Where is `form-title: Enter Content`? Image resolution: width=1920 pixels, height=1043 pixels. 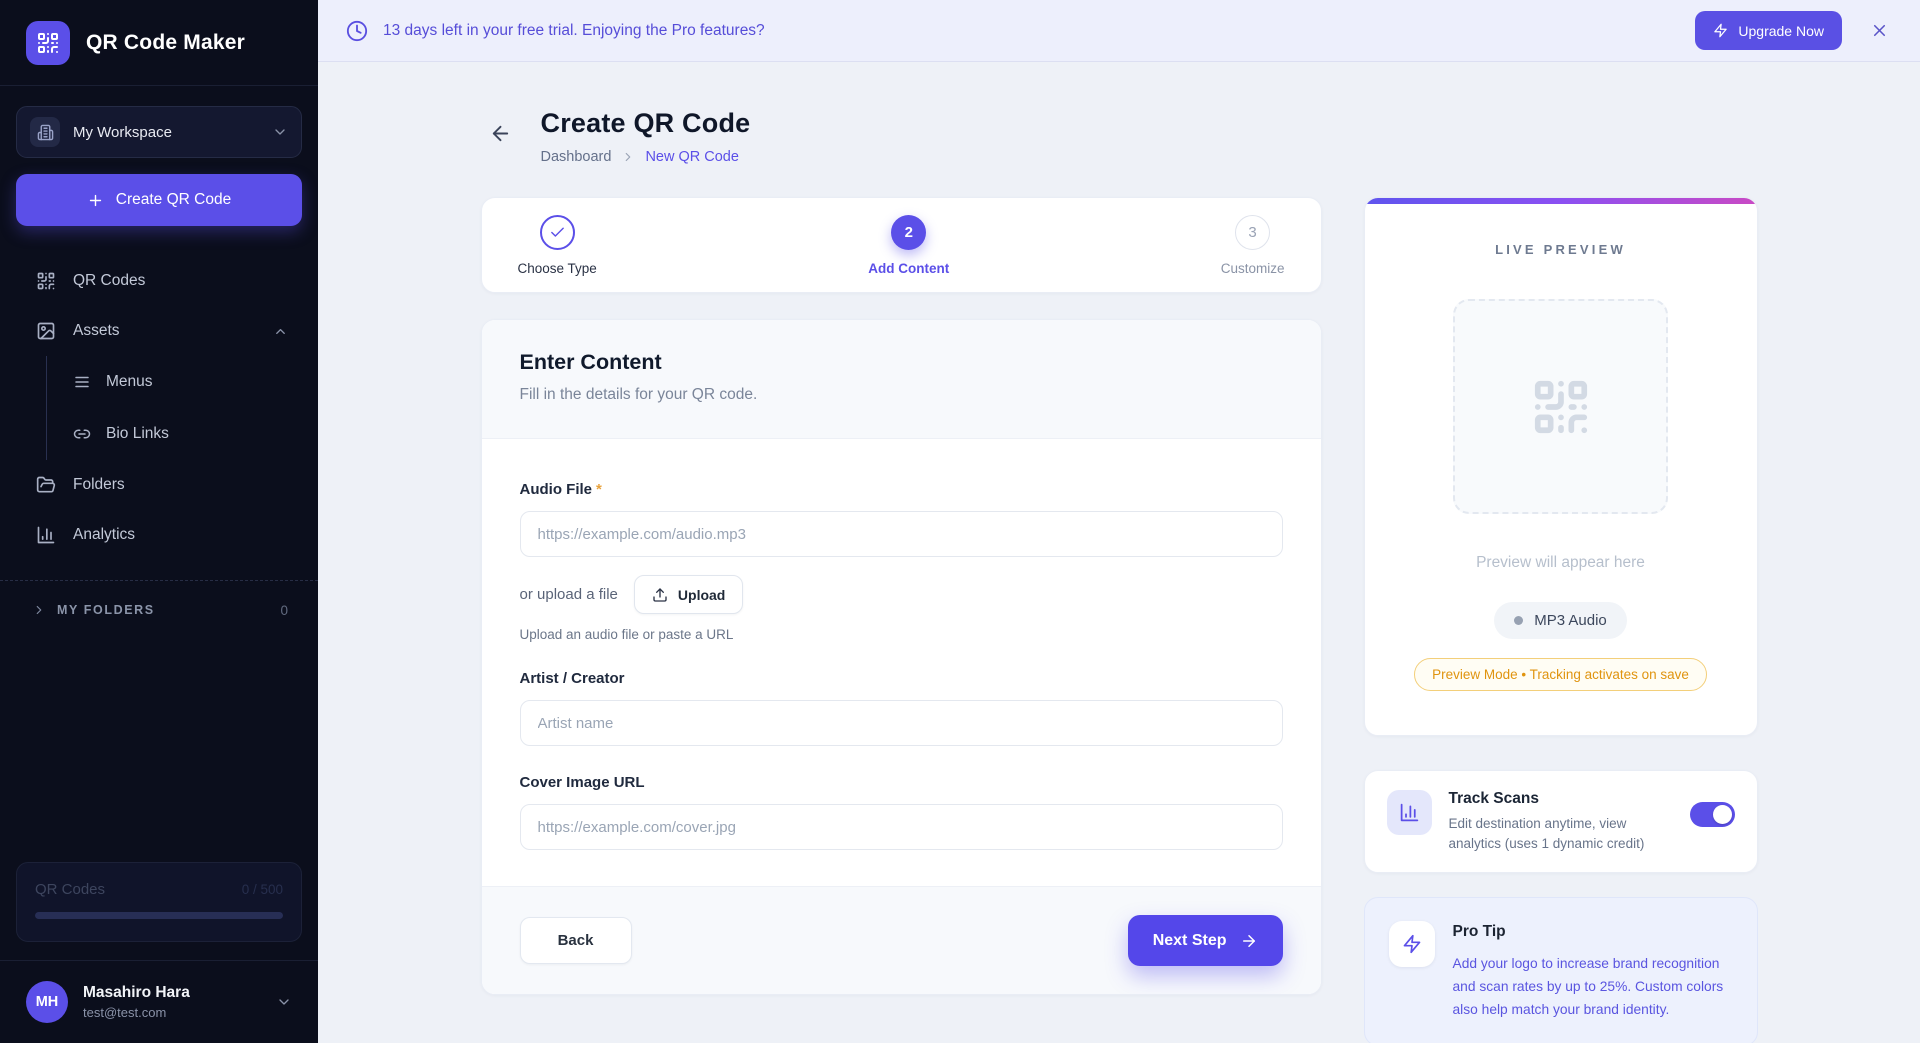
form-title: Enter Content is located at coordinates (590, 362).